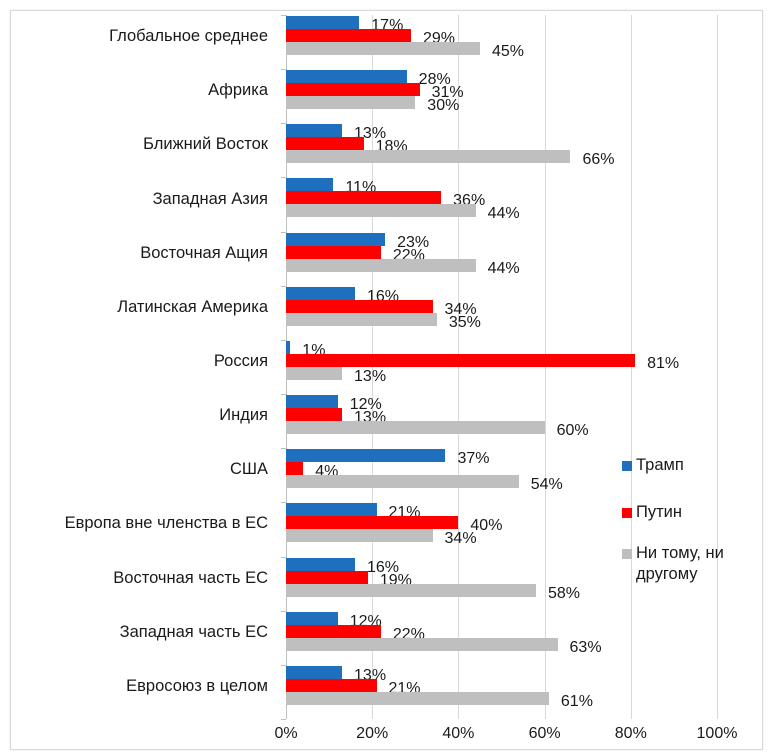  What do you see at coordinates (205, 144) in the screenshot?
I see `category-label: Ближний Восток` at bounding box center [205, 144].